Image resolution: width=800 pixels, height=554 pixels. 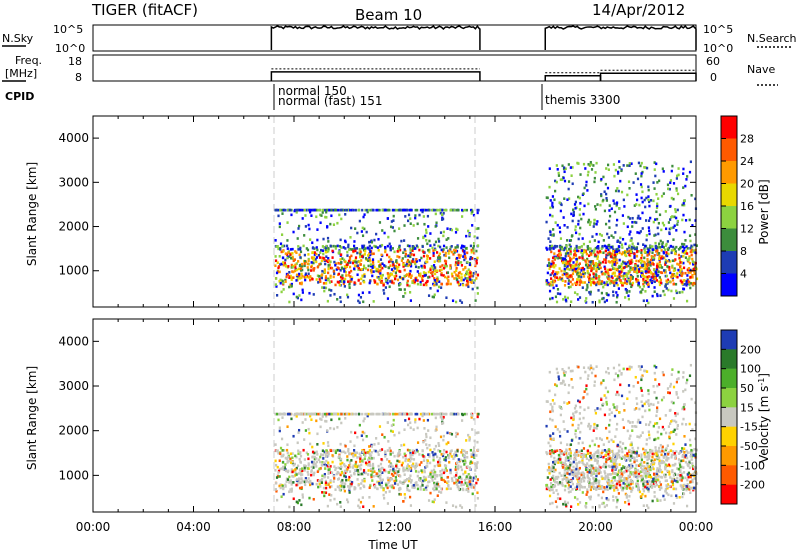 I want to click on freq-tick-top: 18, so click(x=75, y=61).